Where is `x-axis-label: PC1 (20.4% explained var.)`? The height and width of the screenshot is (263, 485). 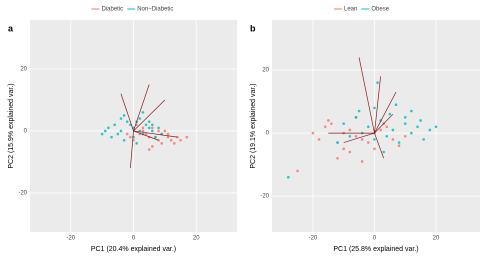 x-axis-label: PC1 (20.4% explained var.) is located at coordinates (133, 249).